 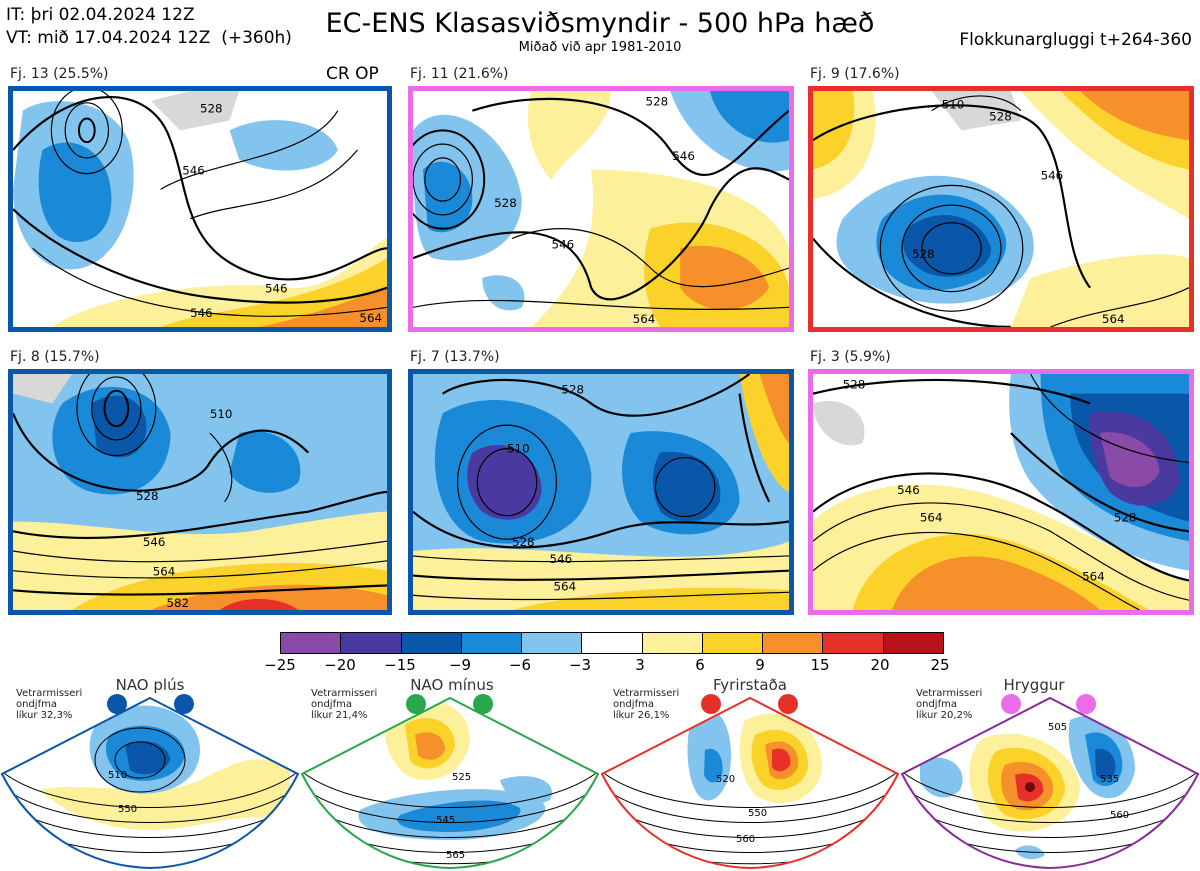 I want to click on cluster-map-2: 528 528 546 546 564, so click(x=601, y=209).